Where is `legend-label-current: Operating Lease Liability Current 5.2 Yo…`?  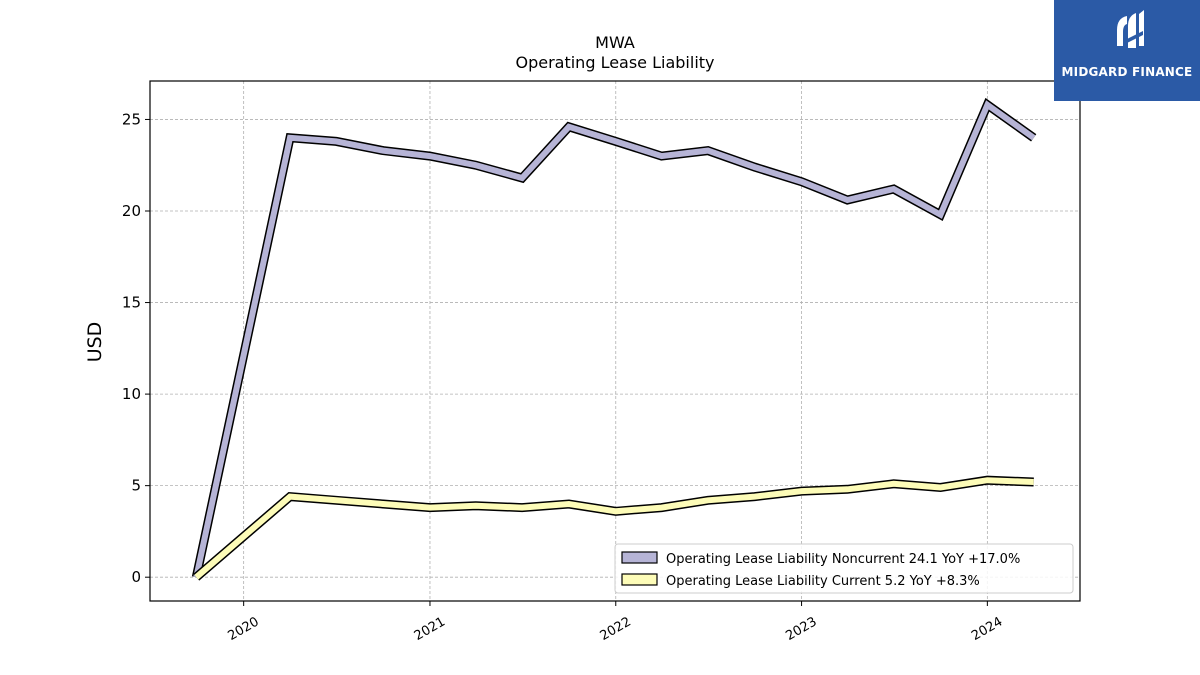 legend-label-current: Operating Lease Liability Current 5.2 Yo… is located at coordinates (823, 581).